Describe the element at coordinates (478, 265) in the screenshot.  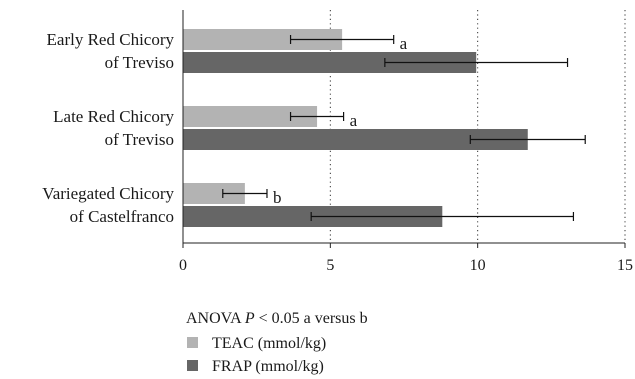
I see `x-tick-label: 10` at that location.